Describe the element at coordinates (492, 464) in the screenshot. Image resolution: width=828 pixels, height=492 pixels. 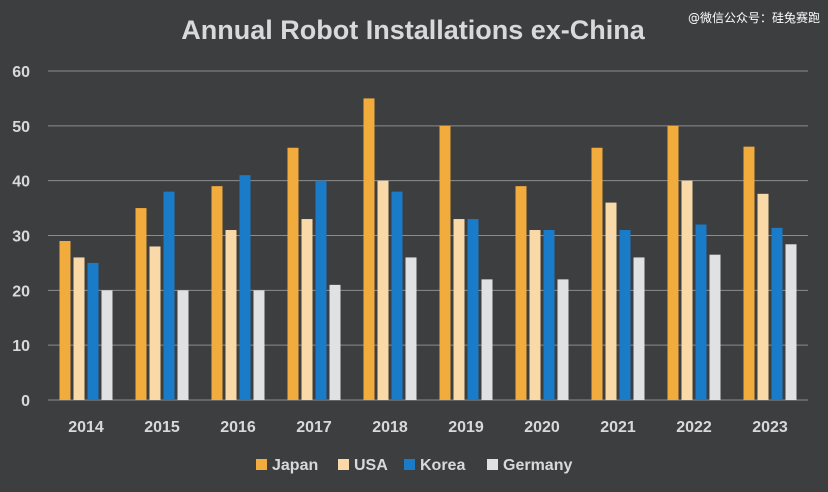
I see `legend-swatch-germany` at that location.